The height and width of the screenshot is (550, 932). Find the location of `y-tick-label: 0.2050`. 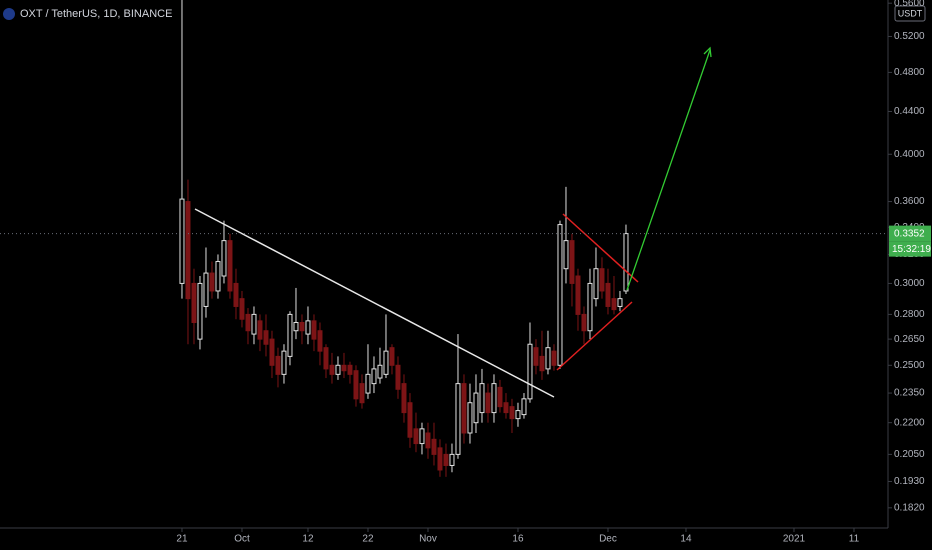

y-tick-label: 0.2050 is located at coordinates (909, 454).